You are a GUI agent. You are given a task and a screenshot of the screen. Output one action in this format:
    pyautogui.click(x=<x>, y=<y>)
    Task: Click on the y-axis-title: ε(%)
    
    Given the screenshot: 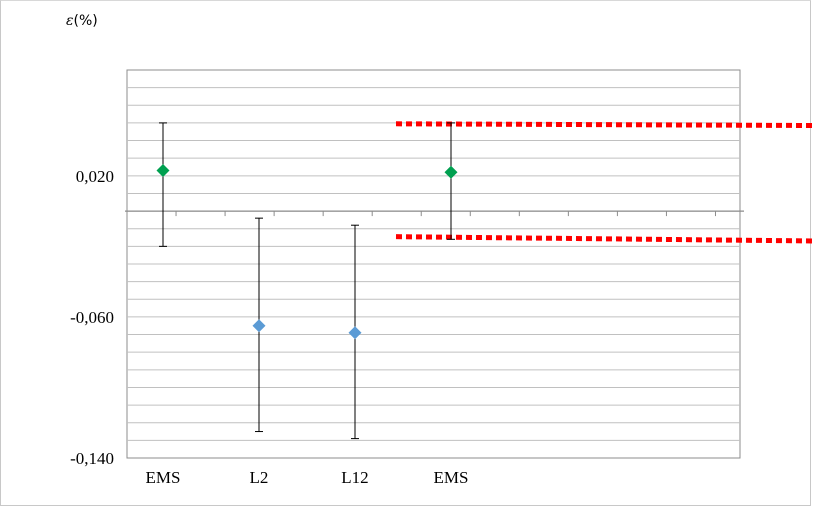 What is the action you would take?
    pyautogui.click(x=82, y=21)
    